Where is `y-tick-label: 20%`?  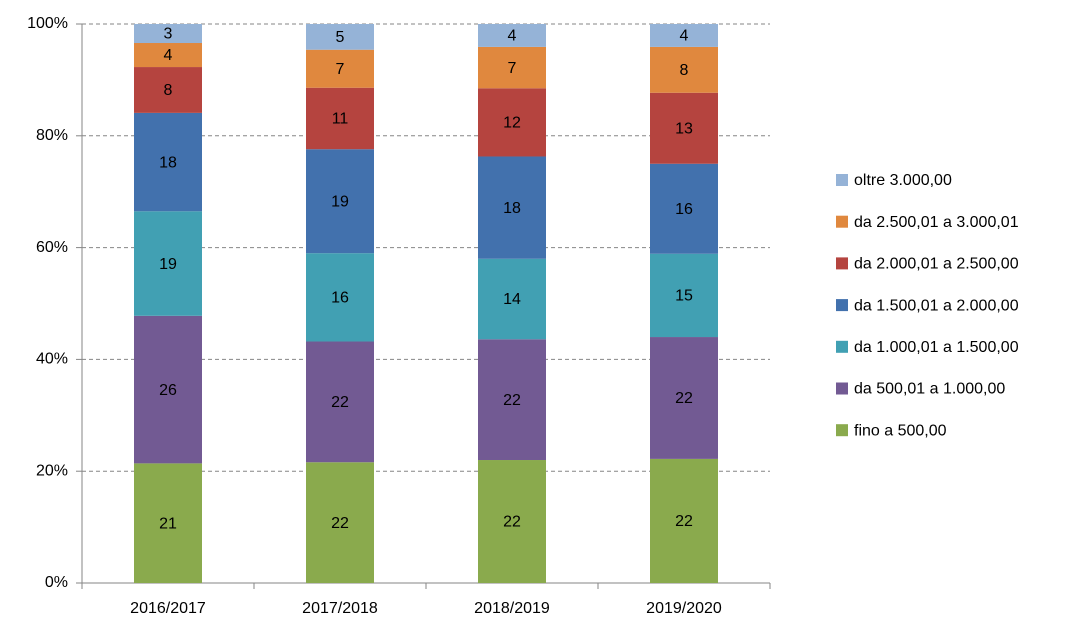 y-tick-label: 20% is located at coordinates (52, 470).